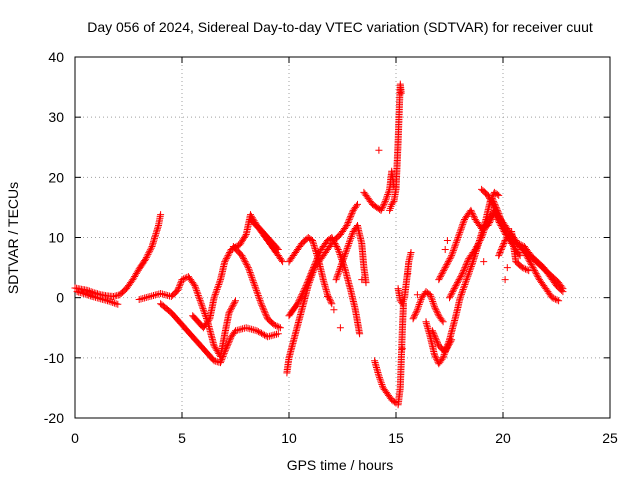 The height and width of the screenshot is (485, 640). Describe the element at coordinates (54, 418) in the screenshot. I see `y-tick-label: -20` at that location.